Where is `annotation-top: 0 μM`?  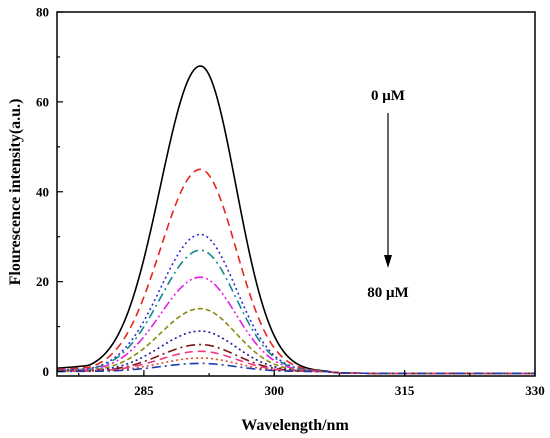
annotation-top: 0 μM is located at coordinates (388, 96).